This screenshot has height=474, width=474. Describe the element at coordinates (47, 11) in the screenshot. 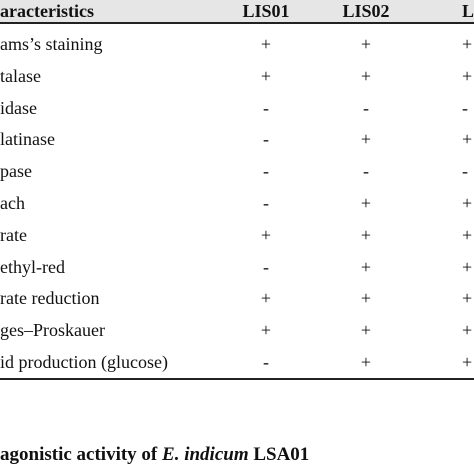

I see `header-cell: aracteristics` at that location.